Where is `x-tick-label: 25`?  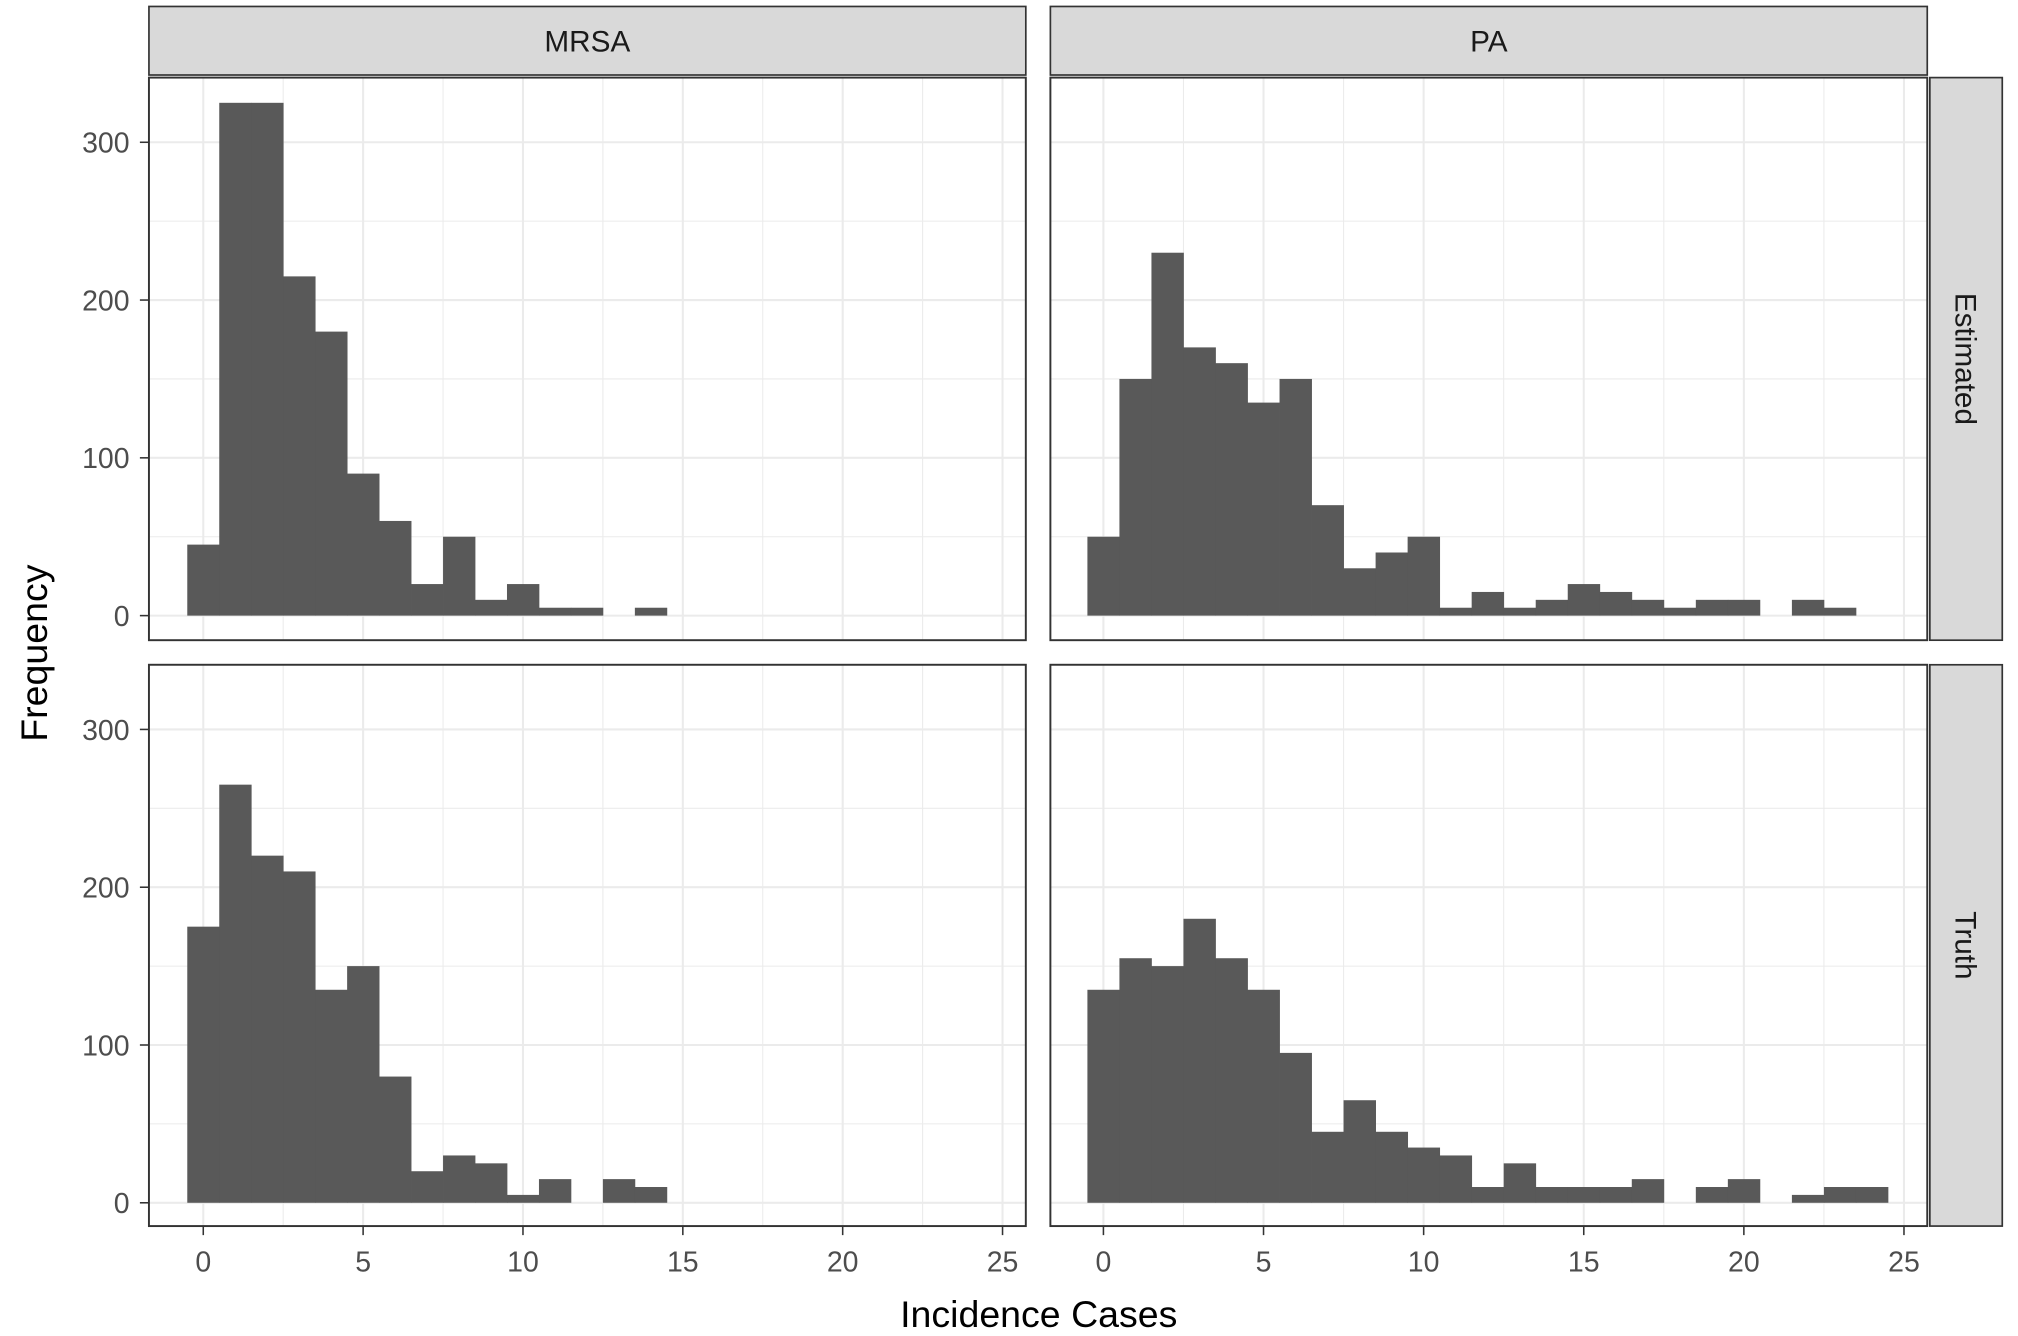 x-tick-label: 25 is located at coordinates (1904, 1262).